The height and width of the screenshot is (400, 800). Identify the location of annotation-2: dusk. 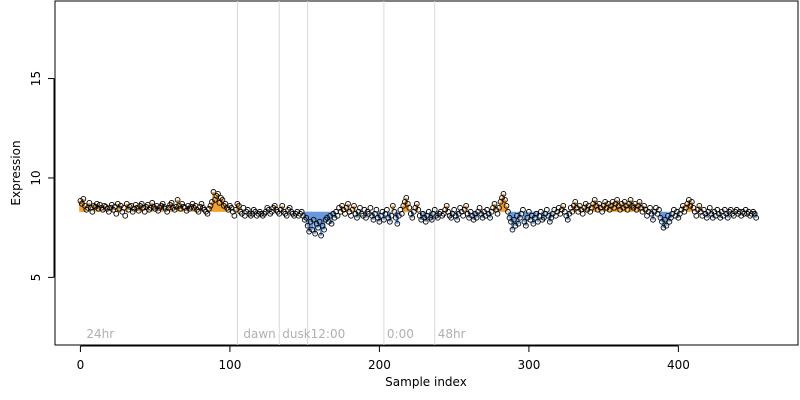
(296, 334).